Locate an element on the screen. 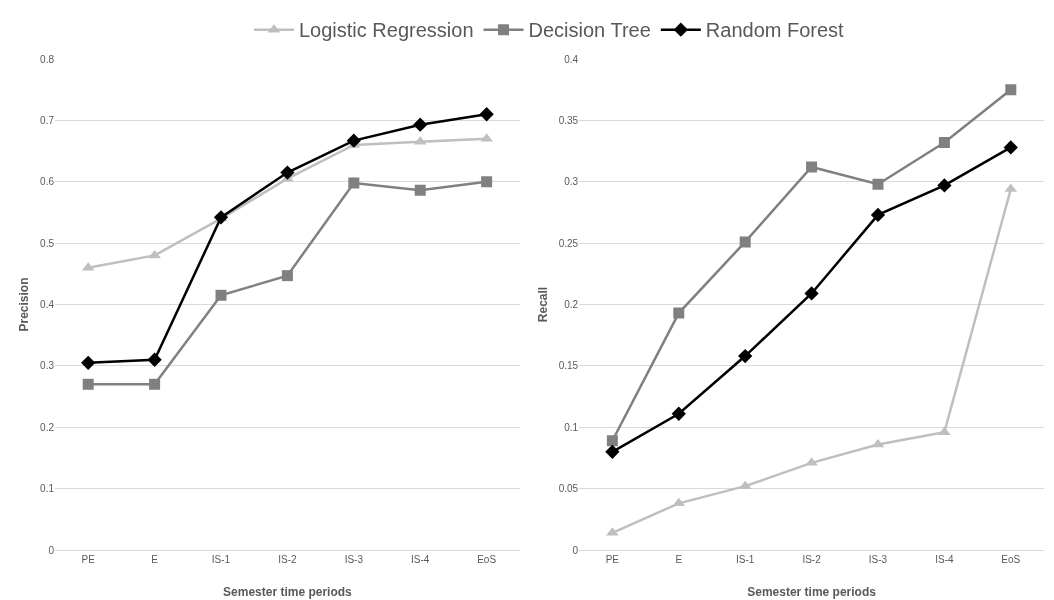 This screenshot has height=600, width=1054. legend-label: Logistic Regression is located at coordinates (386, 30).